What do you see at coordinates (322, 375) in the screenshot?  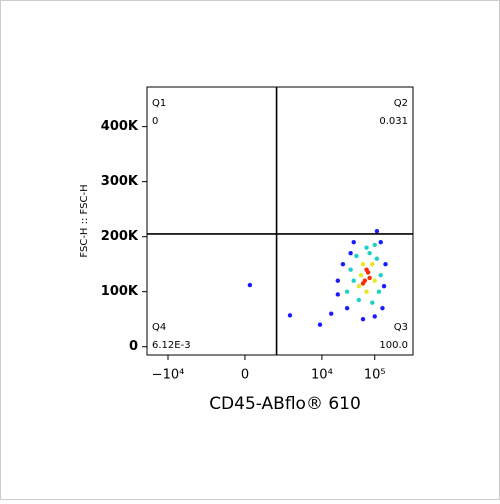 I see `x-tick-label: 10⁴` at bounding box center [322, 375].